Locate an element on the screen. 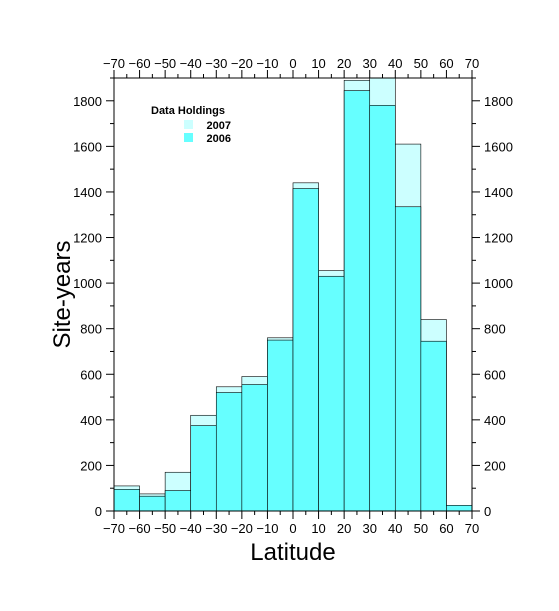 The height and width of the screenshot is (611, 559). x-tick-label-bottom: 60 is located at coordinates (446, 528).